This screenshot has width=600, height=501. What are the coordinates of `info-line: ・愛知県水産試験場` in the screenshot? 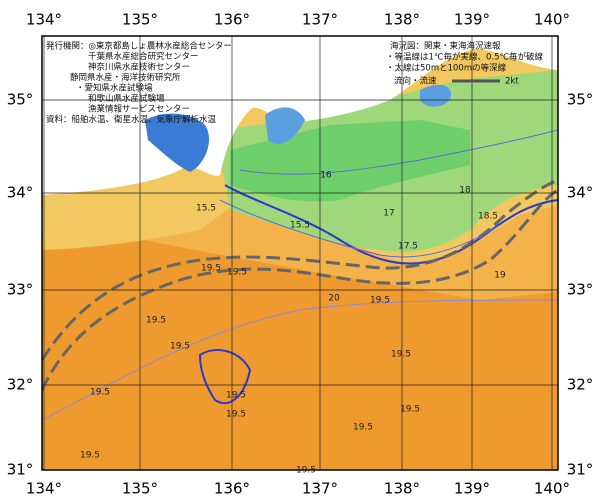 It's located at (114, 88).